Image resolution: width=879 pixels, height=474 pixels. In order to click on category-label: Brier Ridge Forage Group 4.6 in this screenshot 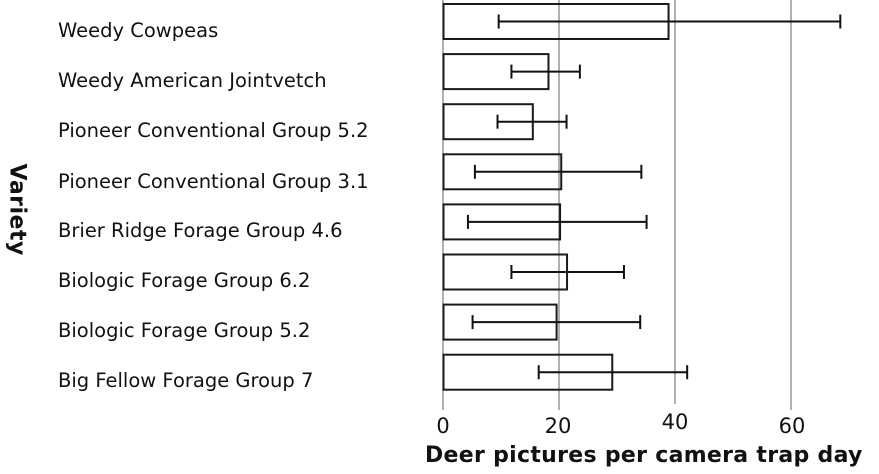, I will do `click(200, 230)`.